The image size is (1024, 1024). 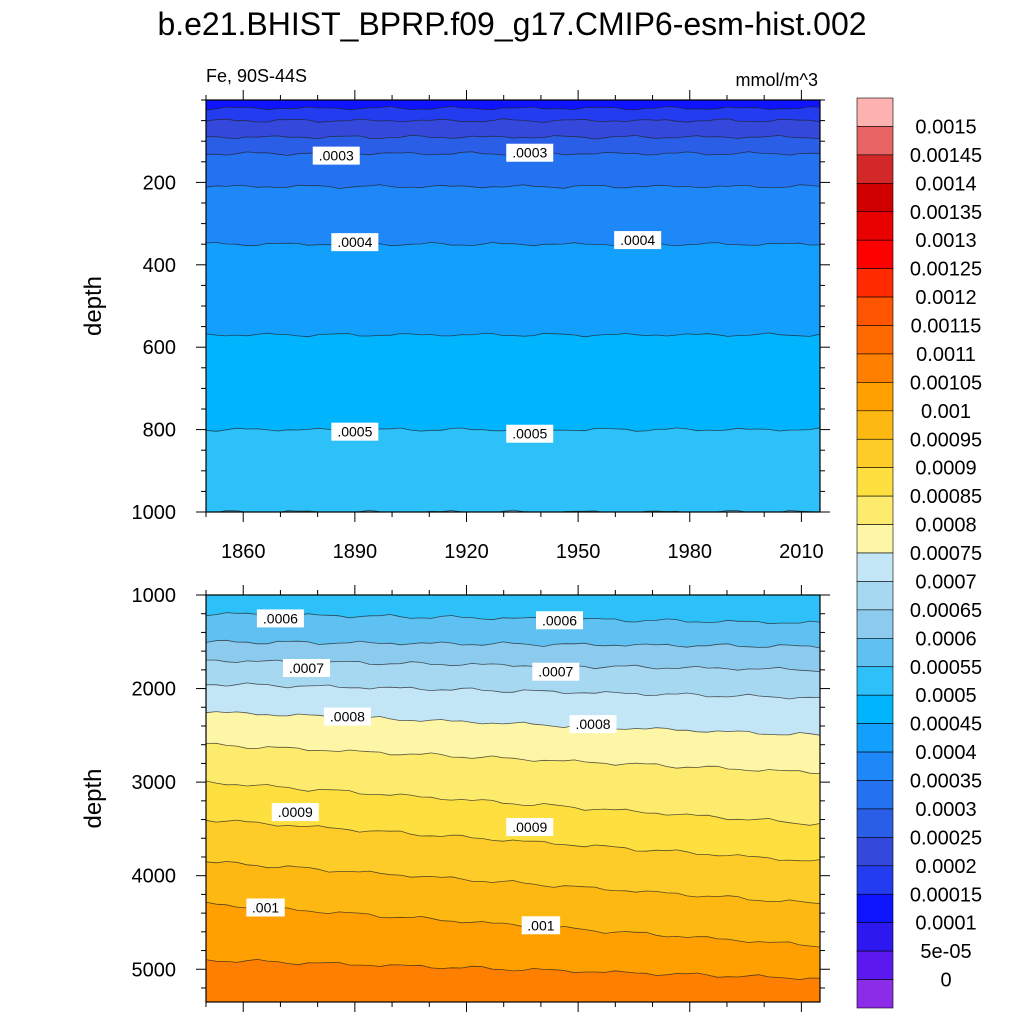 I want to click on y-tick-label: 5000, so click(x=154, y=970).